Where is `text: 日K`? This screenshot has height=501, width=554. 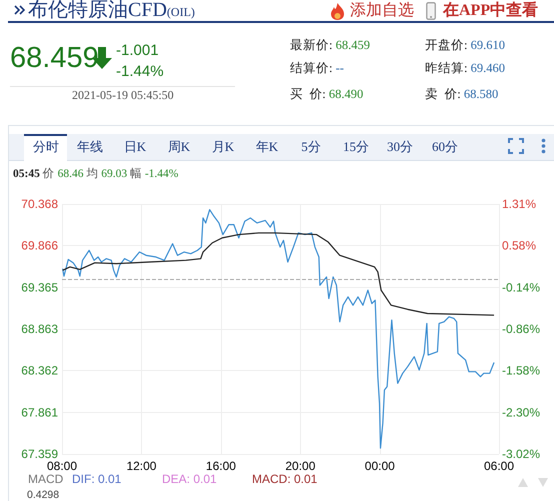
text: 日K is located at coordinates (135, 146).